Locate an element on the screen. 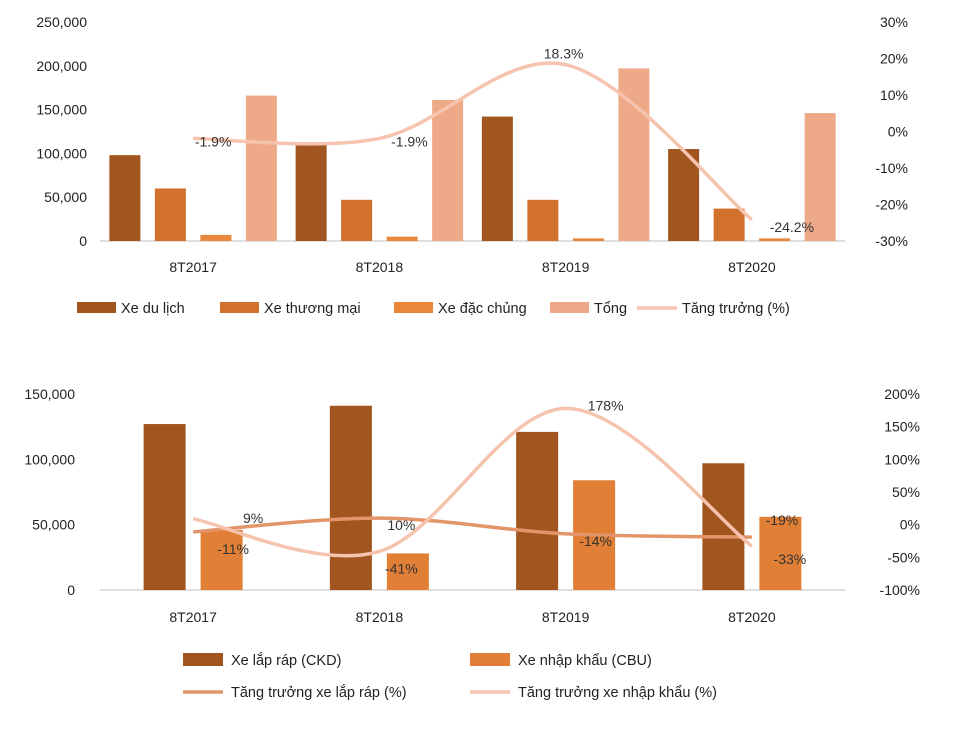  y2-tick-label: -20% is located at coordinates (891, 205).